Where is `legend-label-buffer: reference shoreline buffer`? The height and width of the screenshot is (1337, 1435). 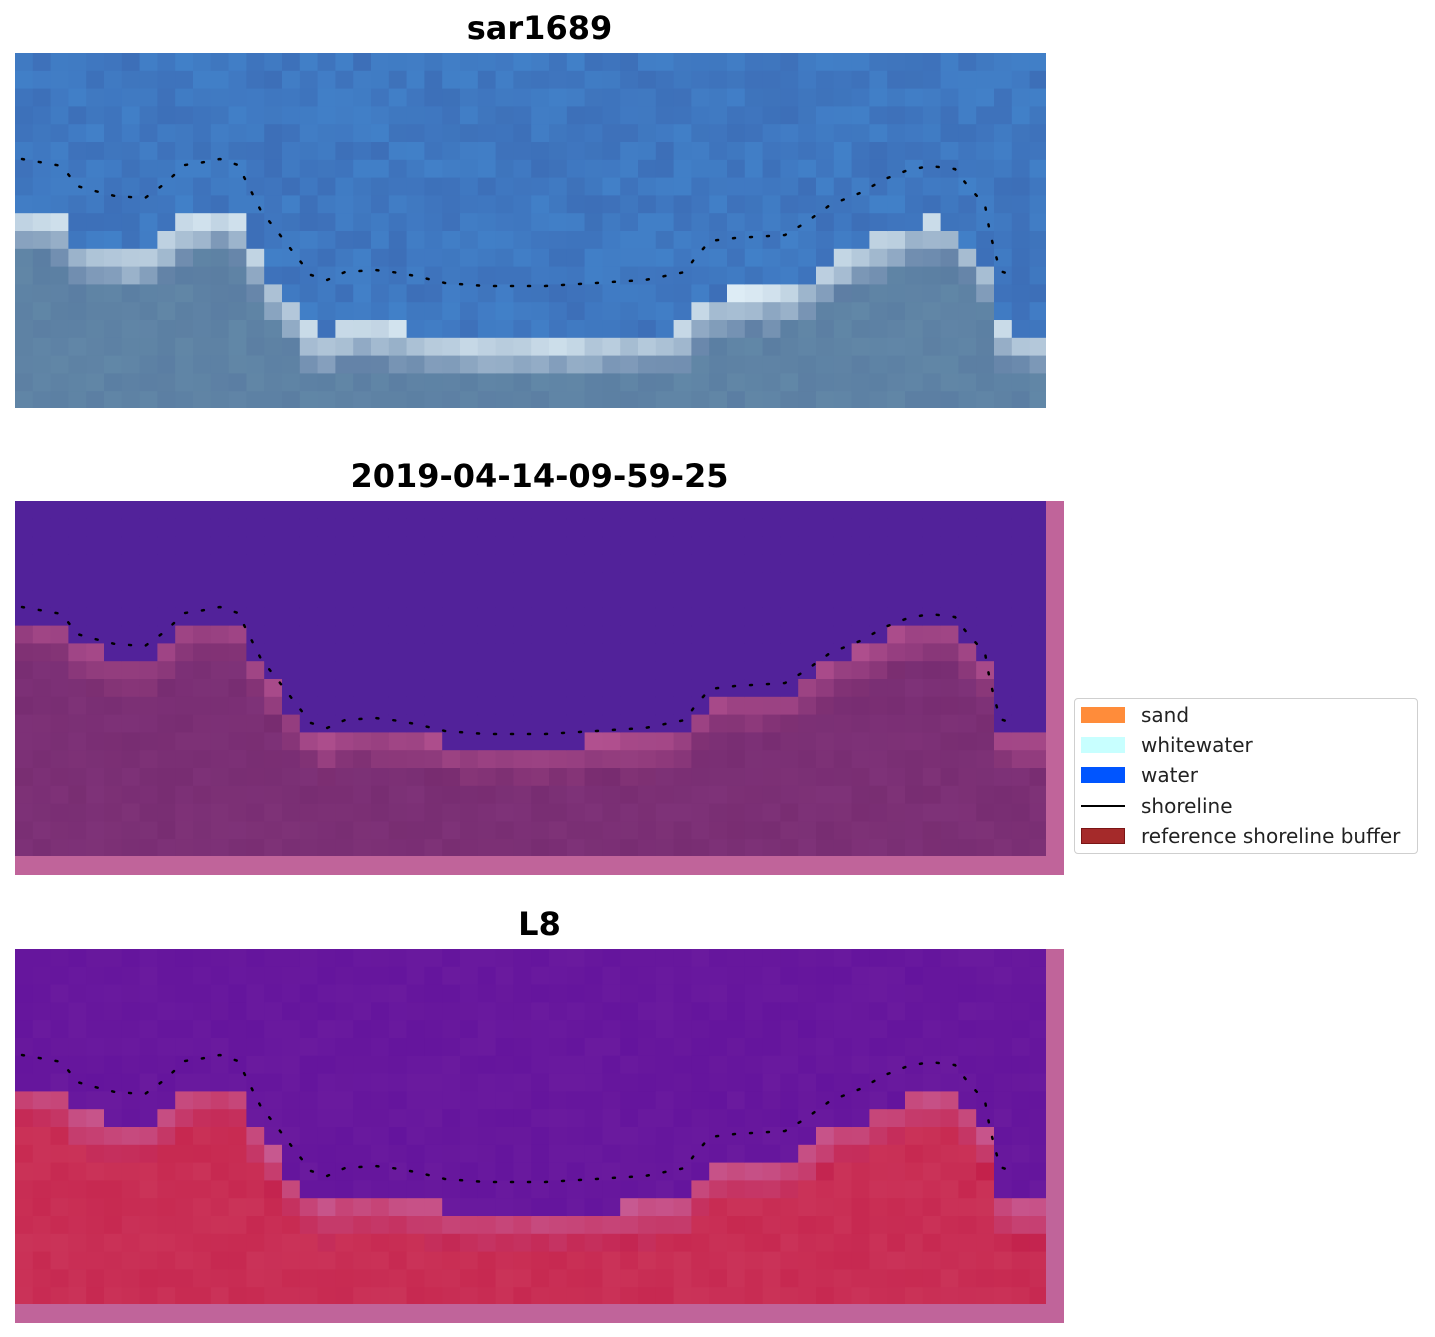
legend-label-buffer: reference shoreline buffer is located at coordinates (1271, 836).